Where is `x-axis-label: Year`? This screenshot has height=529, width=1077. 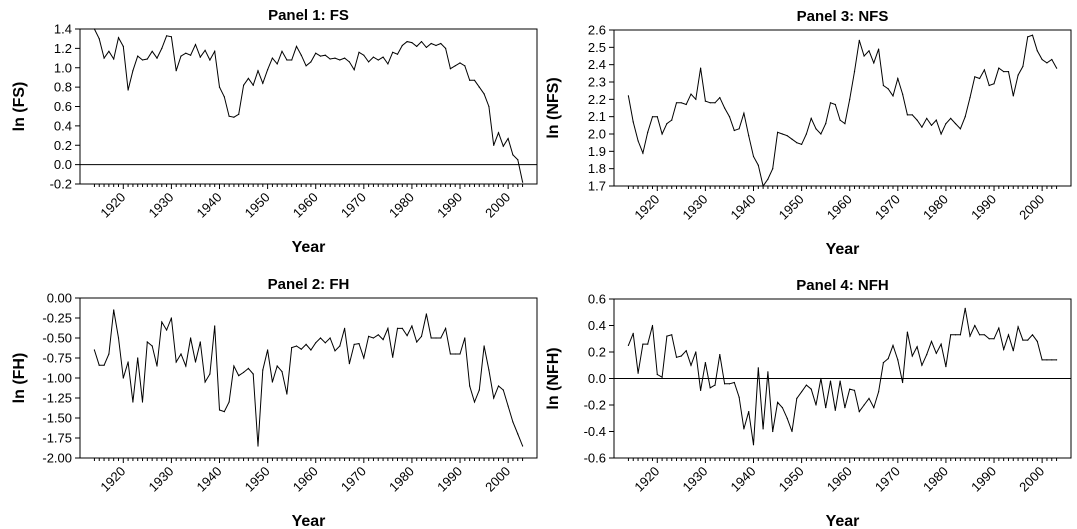 x-axis-label: Year is located at coordinates (309, 247).